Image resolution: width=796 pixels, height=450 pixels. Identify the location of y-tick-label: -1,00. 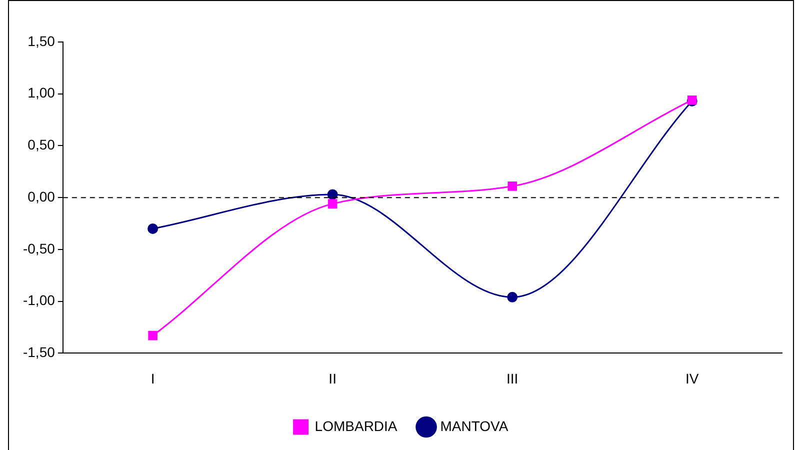
(39, 300).